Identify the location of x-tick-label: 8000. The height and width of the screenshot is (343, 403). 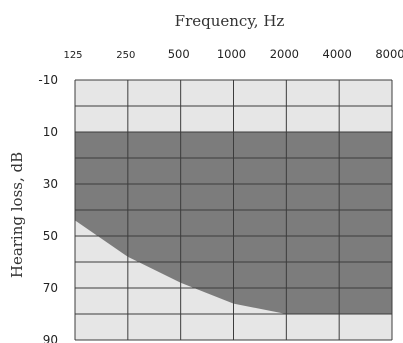
(389, 54).